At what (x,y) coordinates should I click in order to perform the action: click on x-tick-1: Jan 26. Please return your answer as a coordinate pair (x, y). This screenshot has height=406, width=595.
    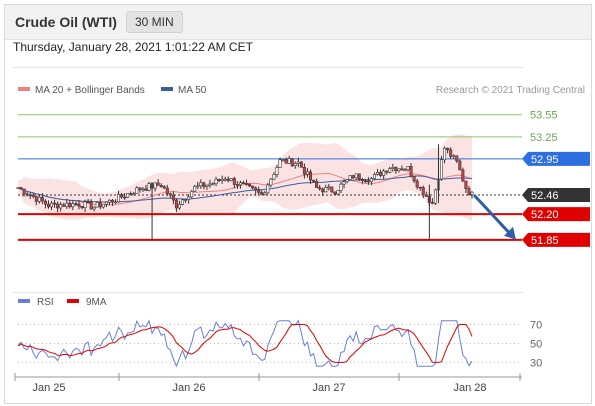
    Looking at the image, I should click on (188, 388).